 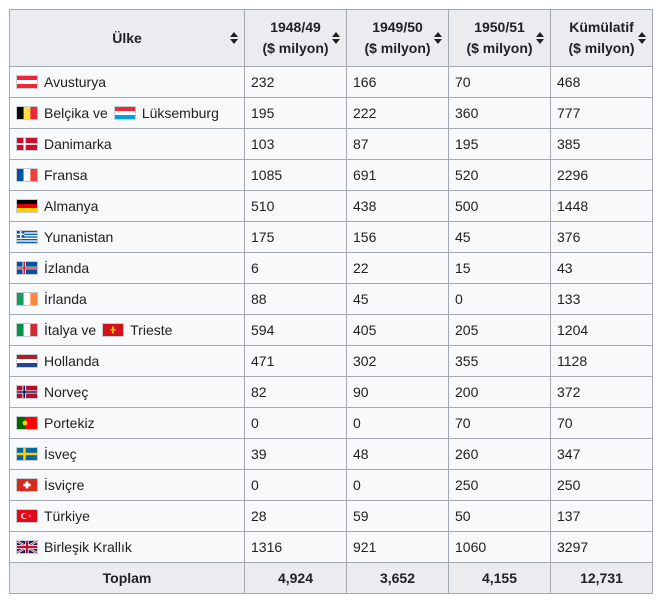 I want to click on country-cell: İtalya ve Trieste, so click(x=127, y=330).